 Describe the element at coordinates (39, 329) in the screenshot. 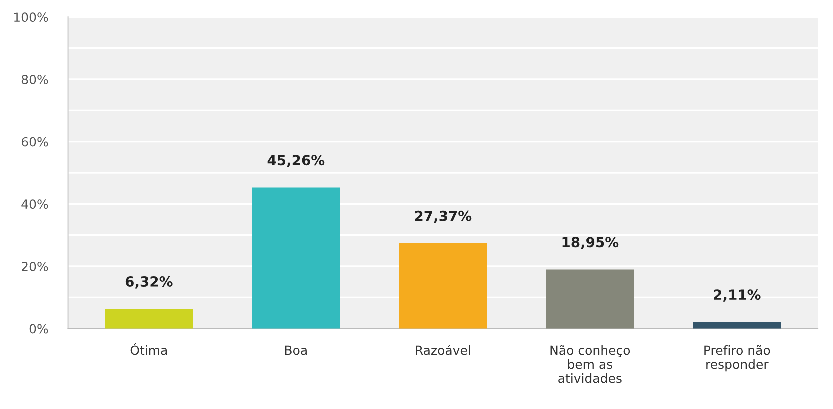

I see `y-tick-label: 0%` at that location.